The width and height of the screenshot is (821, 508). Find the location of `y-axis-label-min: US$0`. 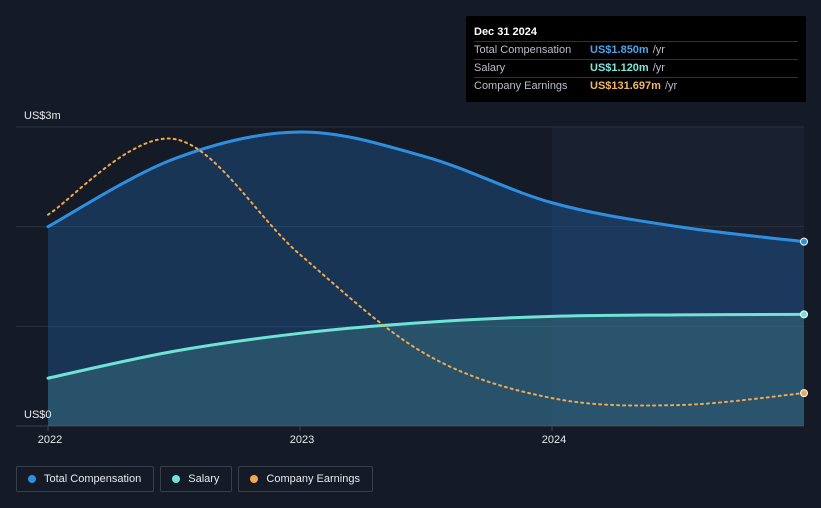

y-axis-label-min: US$0 is located at coordinates (38, 415).